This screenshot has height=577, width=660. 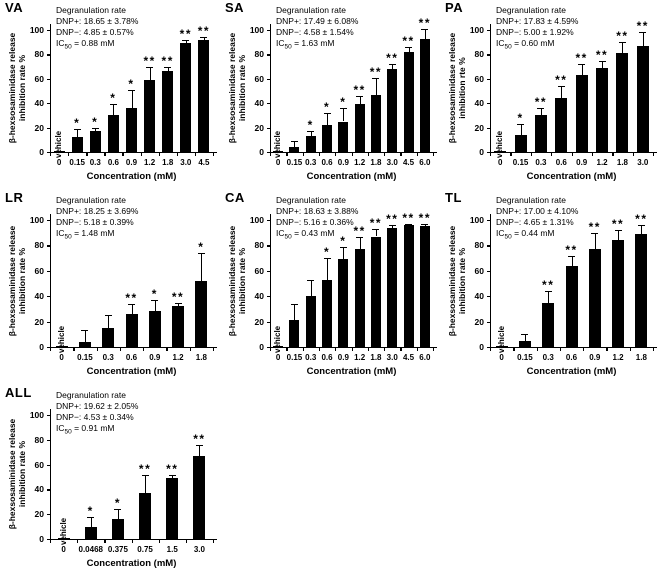 I want to click on bar-0mM, so click(x=59, y=151).